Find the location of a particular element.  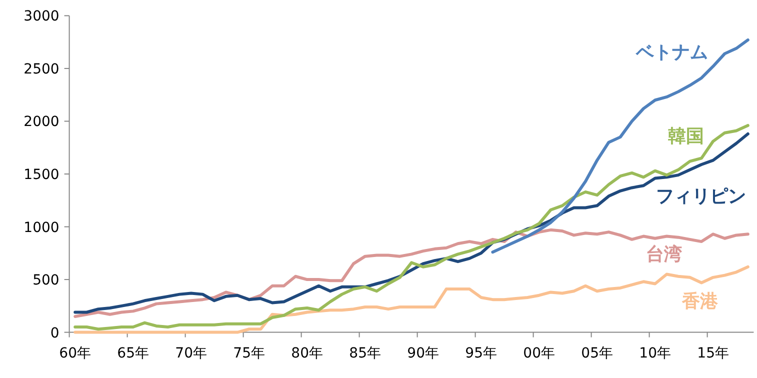

x-tick-label: 90年 is located at coordinates (423, 353).